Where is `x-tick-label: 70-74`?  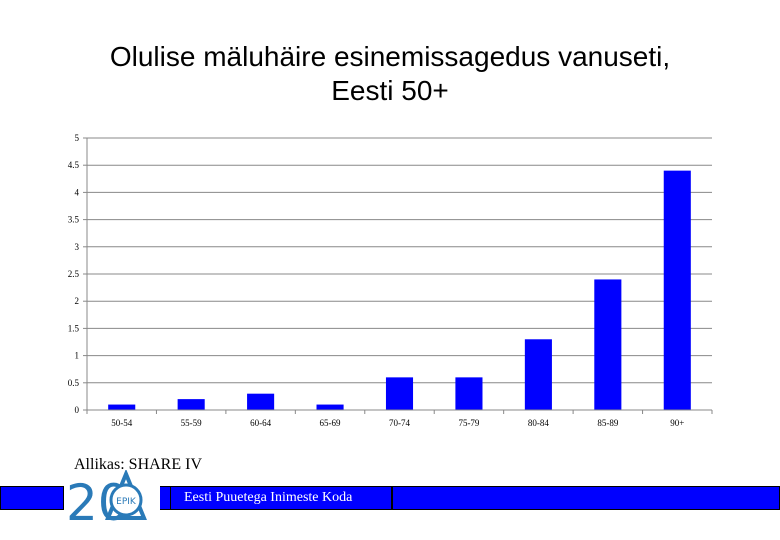
x-tick-label: 70-74 is located at coordinates (399, 423).